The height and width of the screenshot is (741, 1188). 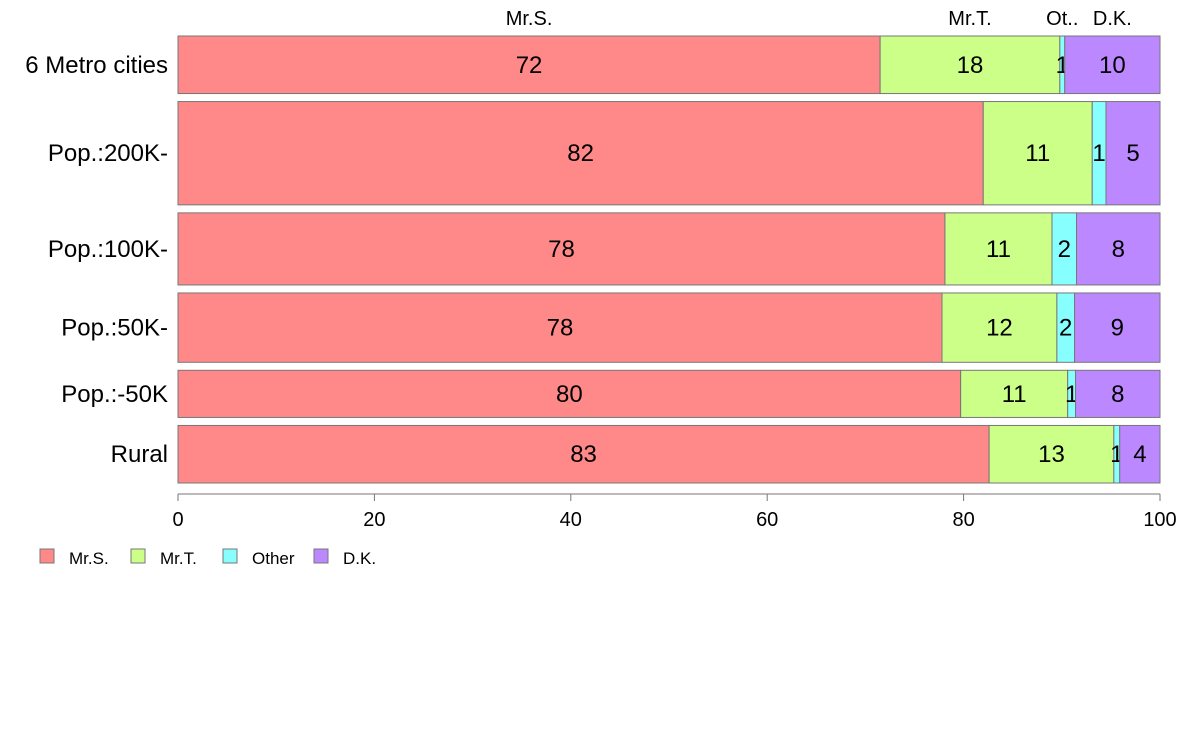 I want to click on legend-label: Mr.S., so click(x=89, y=558).